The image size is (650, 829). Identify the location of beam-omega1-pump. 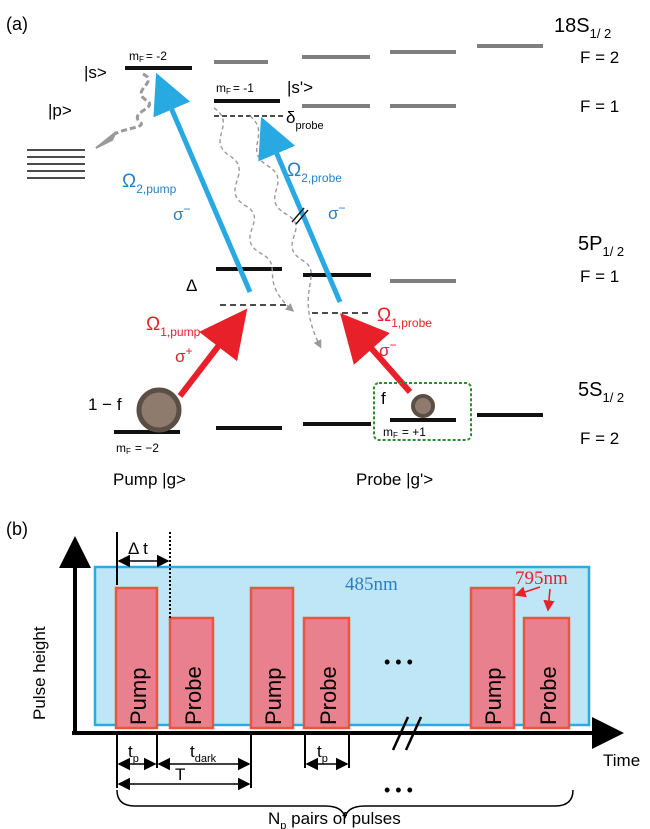
(212, 353).